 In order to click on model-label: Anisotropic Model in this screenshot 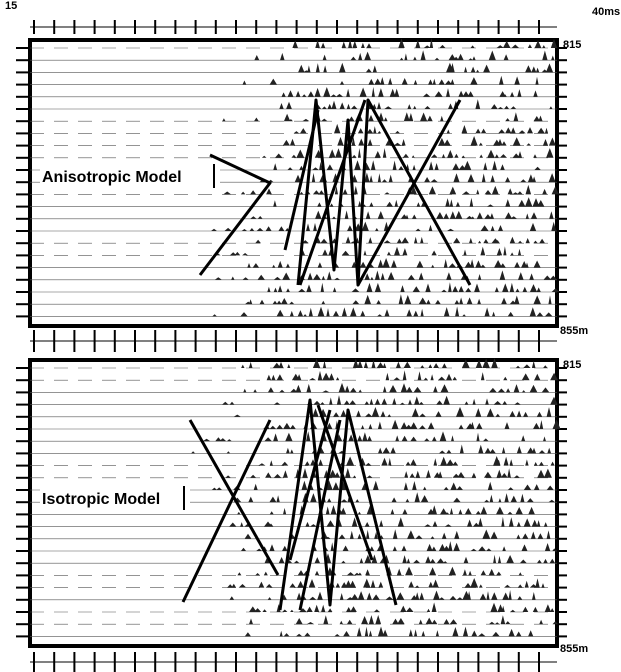, I will do `click(112, 177)`.